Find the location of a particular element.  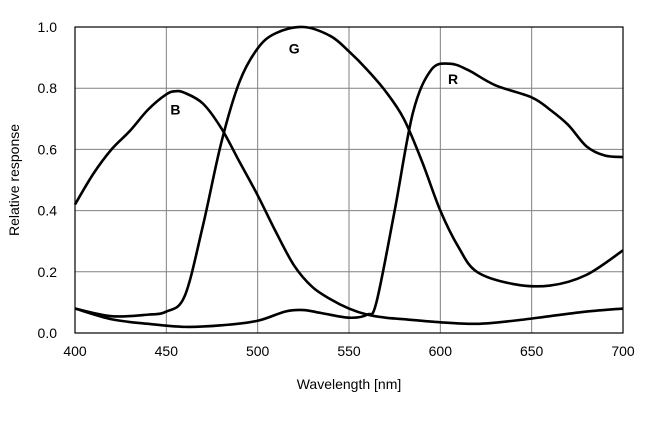

x-tick-label: 650 is located at coordinates (532, 351).